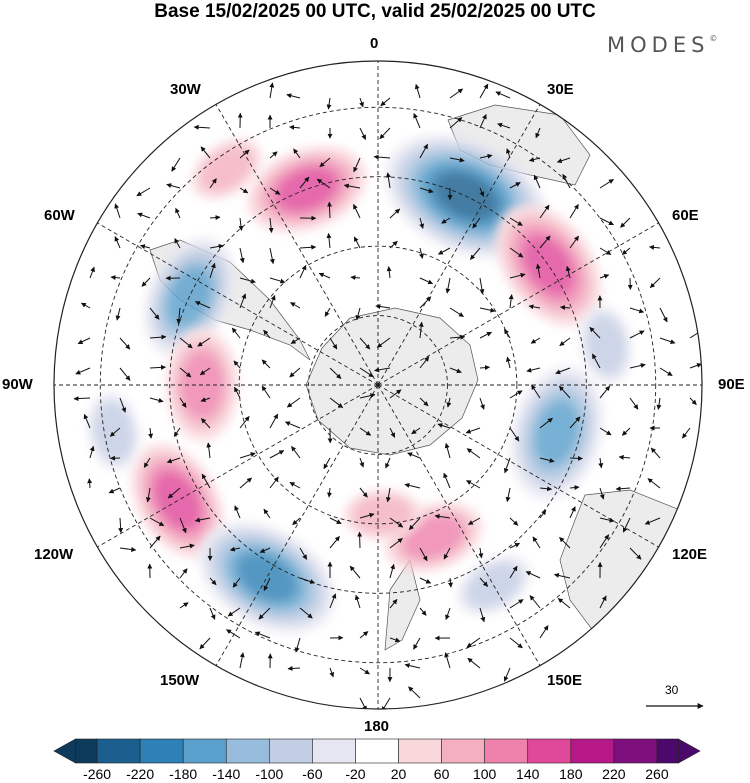  Describe the element at coordinates (374, 43) in the screenshot. I see `lon-label-0: 0` at that location.